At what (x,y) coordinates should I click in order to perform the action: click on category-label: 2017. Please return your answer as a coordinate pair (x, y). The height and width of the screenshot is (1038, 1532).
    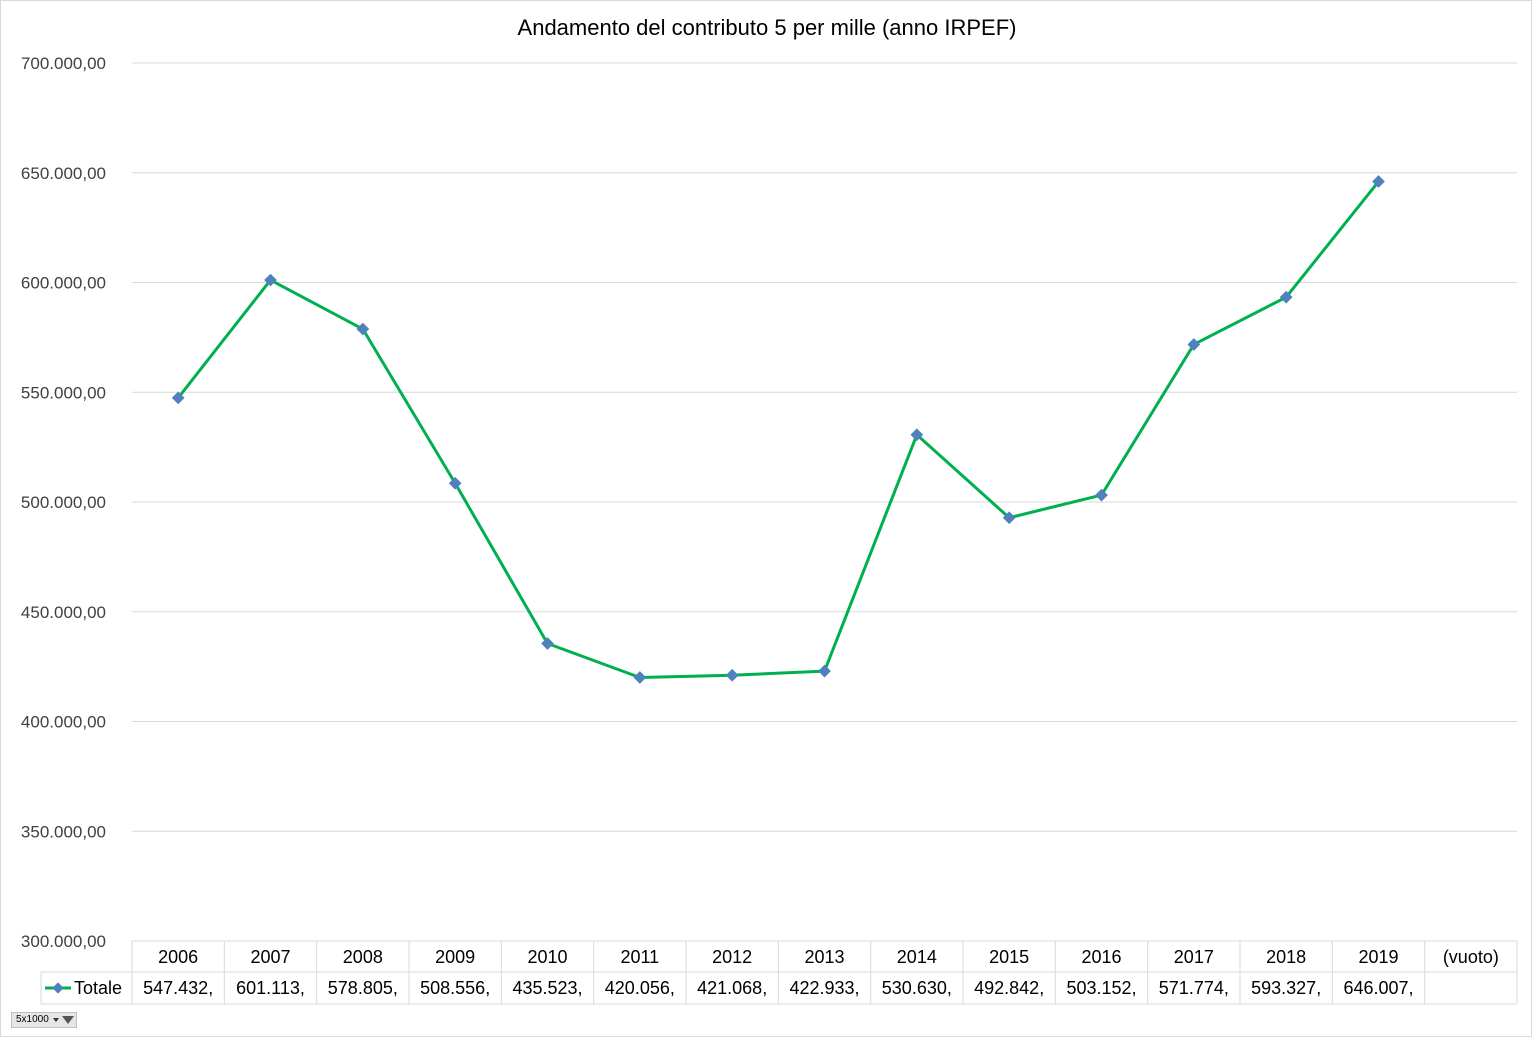
    Looking at the image, I should click on (1194, 957).